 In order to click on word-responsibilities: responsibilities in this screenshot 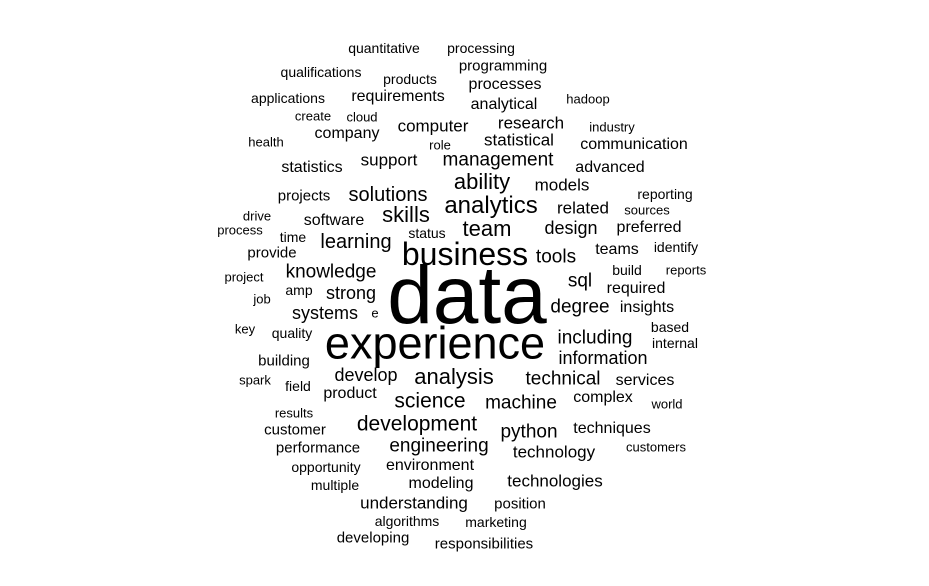, I will do `click(484, 544)`.